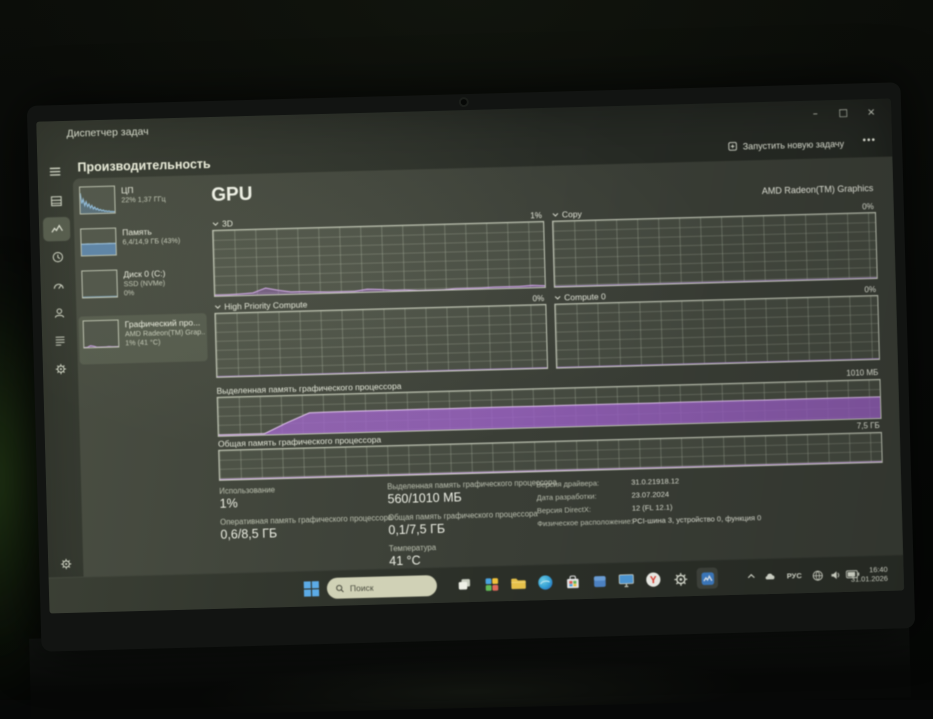  Describe the element at coordinates (871, 112) in the screenshot. I see `close-button: ×` at that location.